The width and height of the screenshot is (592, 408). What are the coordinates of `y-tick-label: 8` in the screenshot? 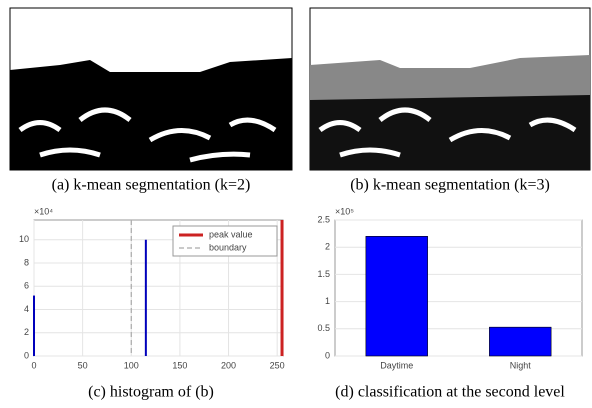 It's located at (26, 262).